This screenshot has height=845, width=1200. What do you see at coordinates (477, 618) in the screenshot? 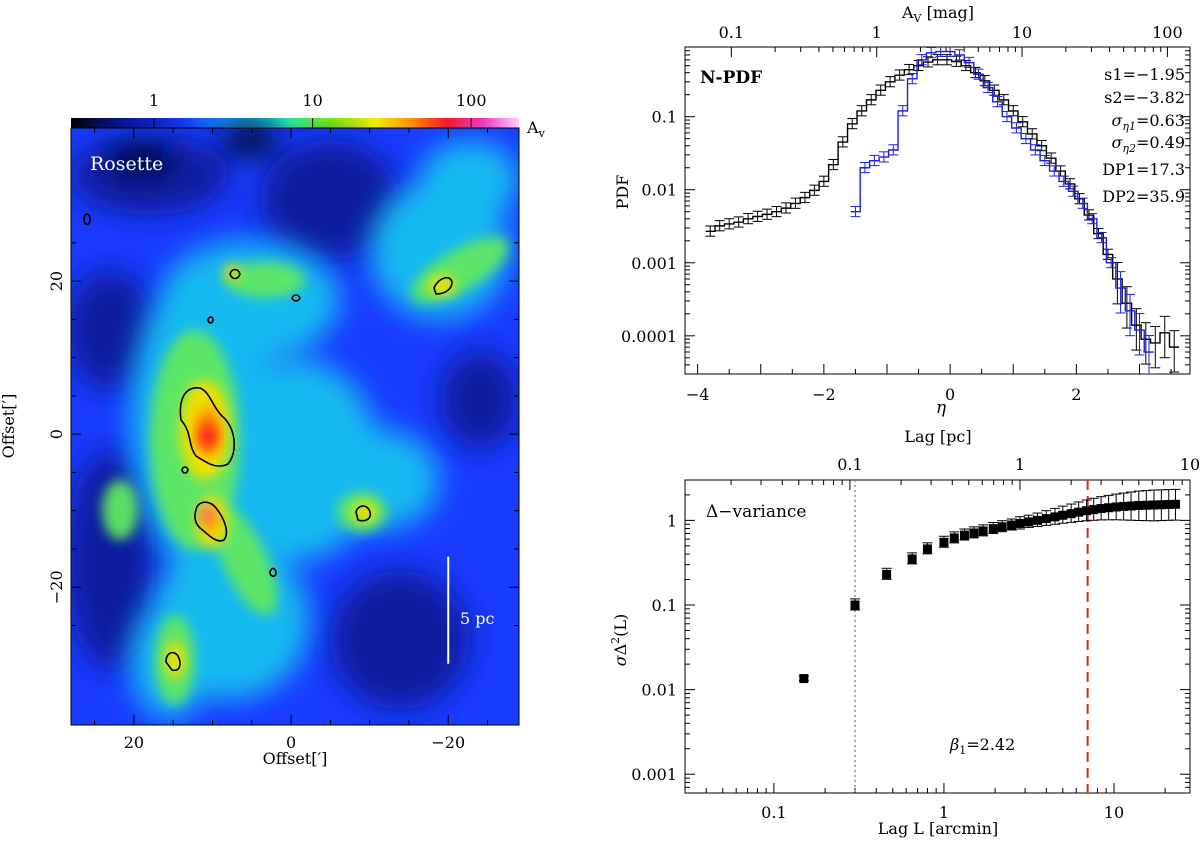
I see `scale-bar-label: 5 pc` at bounding box center [477, 618].